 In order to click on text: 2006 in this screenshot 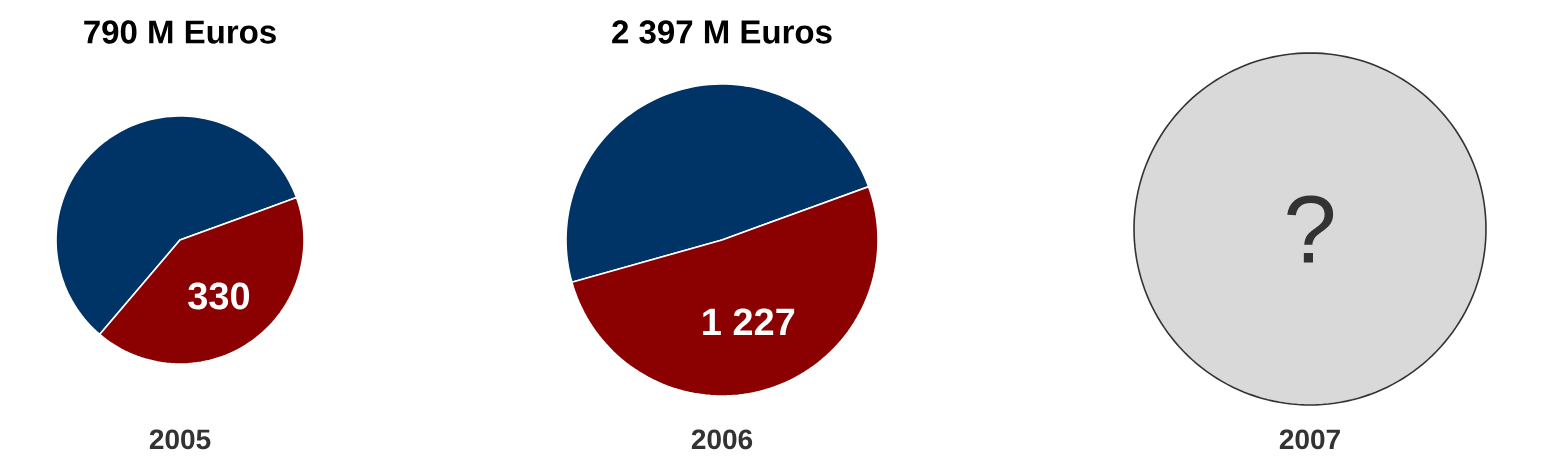, I will do `click(722, 439)`.